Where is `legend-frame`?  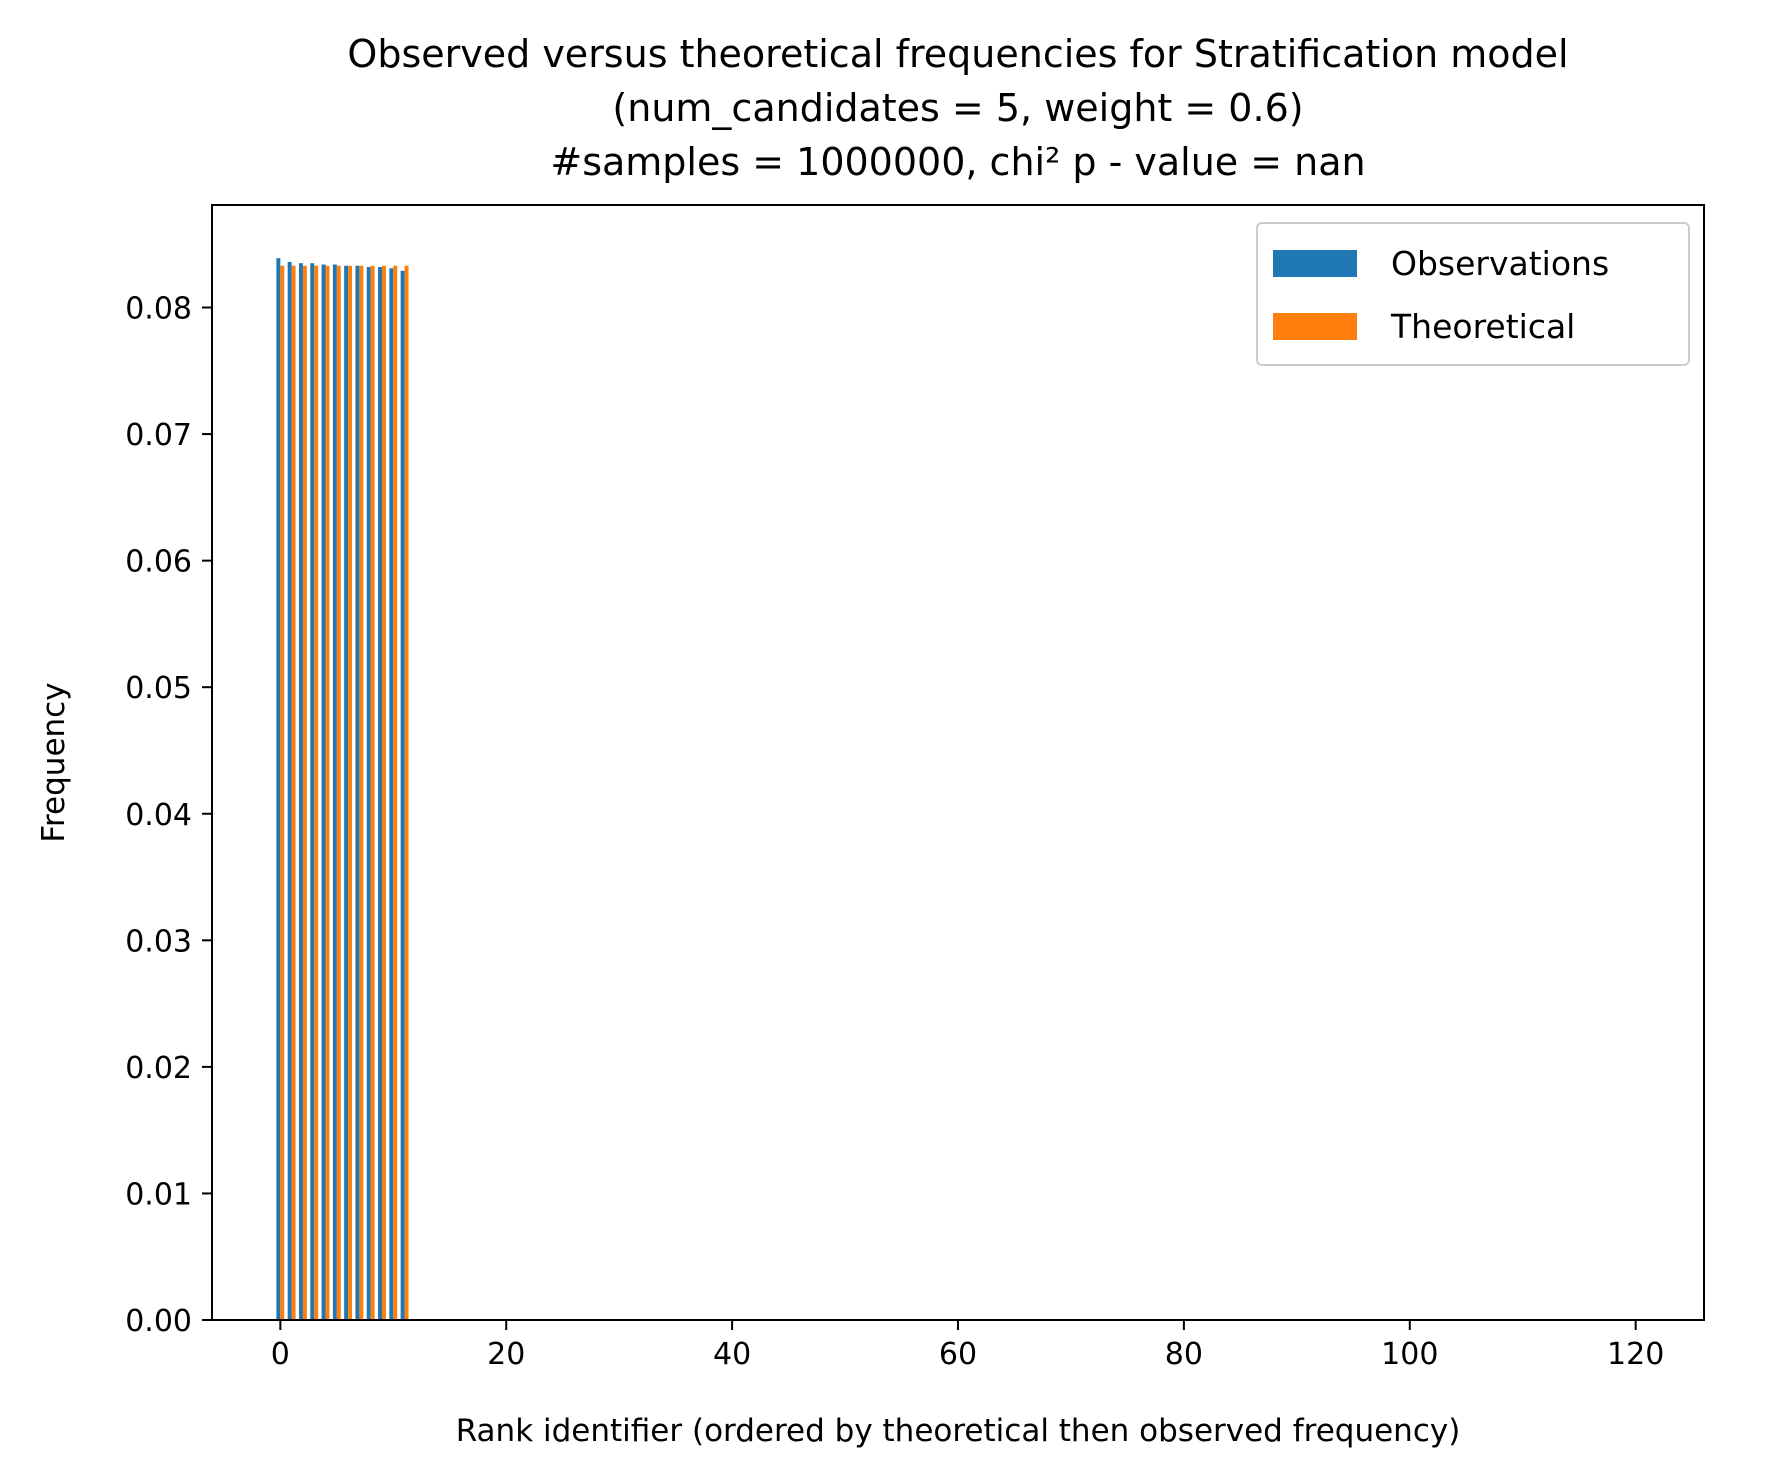
legend-frame is located at coordinates (1473, 294).